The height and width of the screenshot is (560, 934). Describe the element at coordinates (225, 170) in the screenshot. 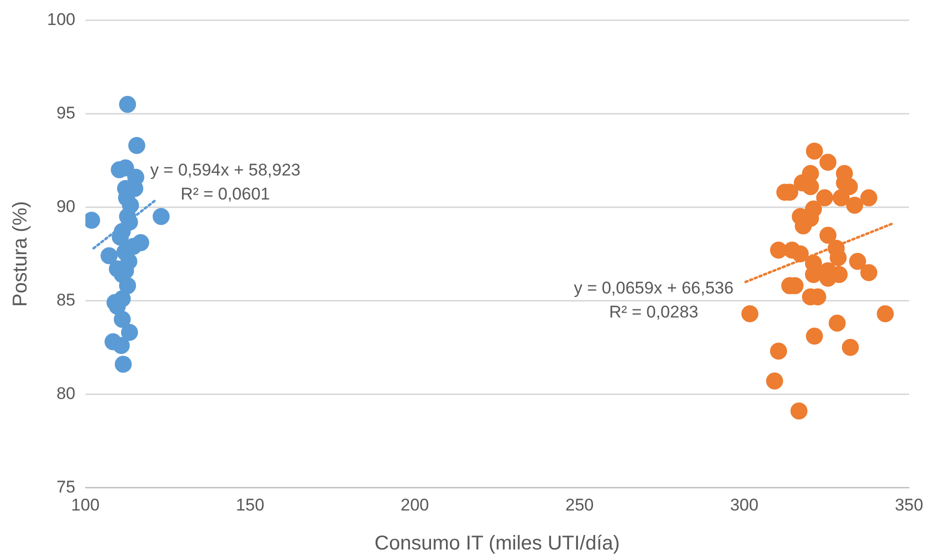

I see `annotation: y = 0,594x + 58,923` at that location.